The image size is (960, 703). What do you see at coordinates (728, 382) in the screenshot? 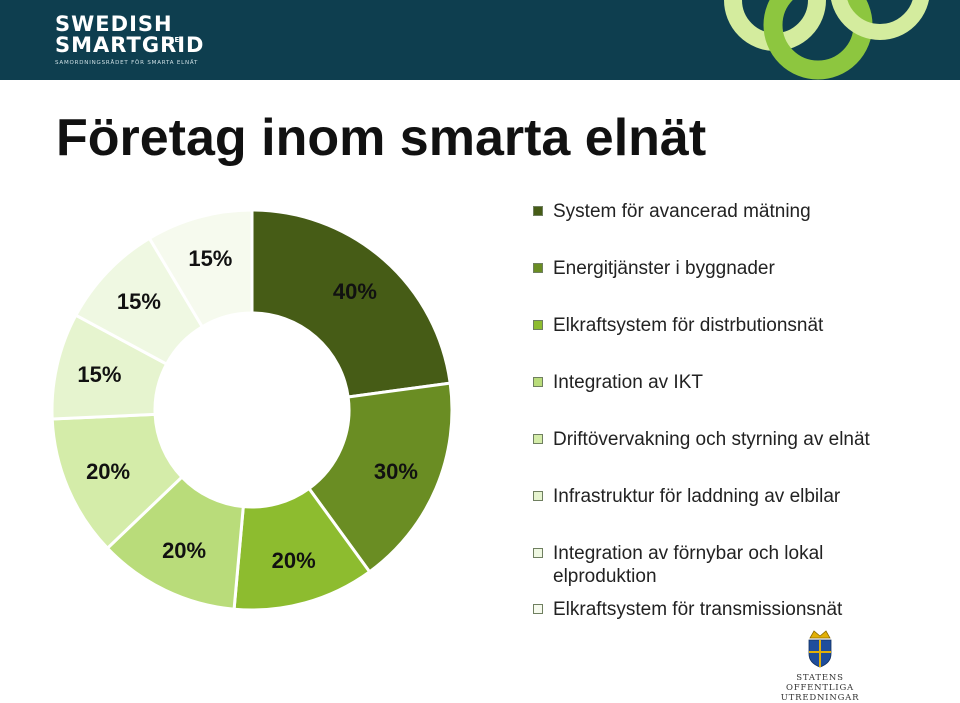
I see `legend-item: Integration av IKT` at bounding box center [728, 382].